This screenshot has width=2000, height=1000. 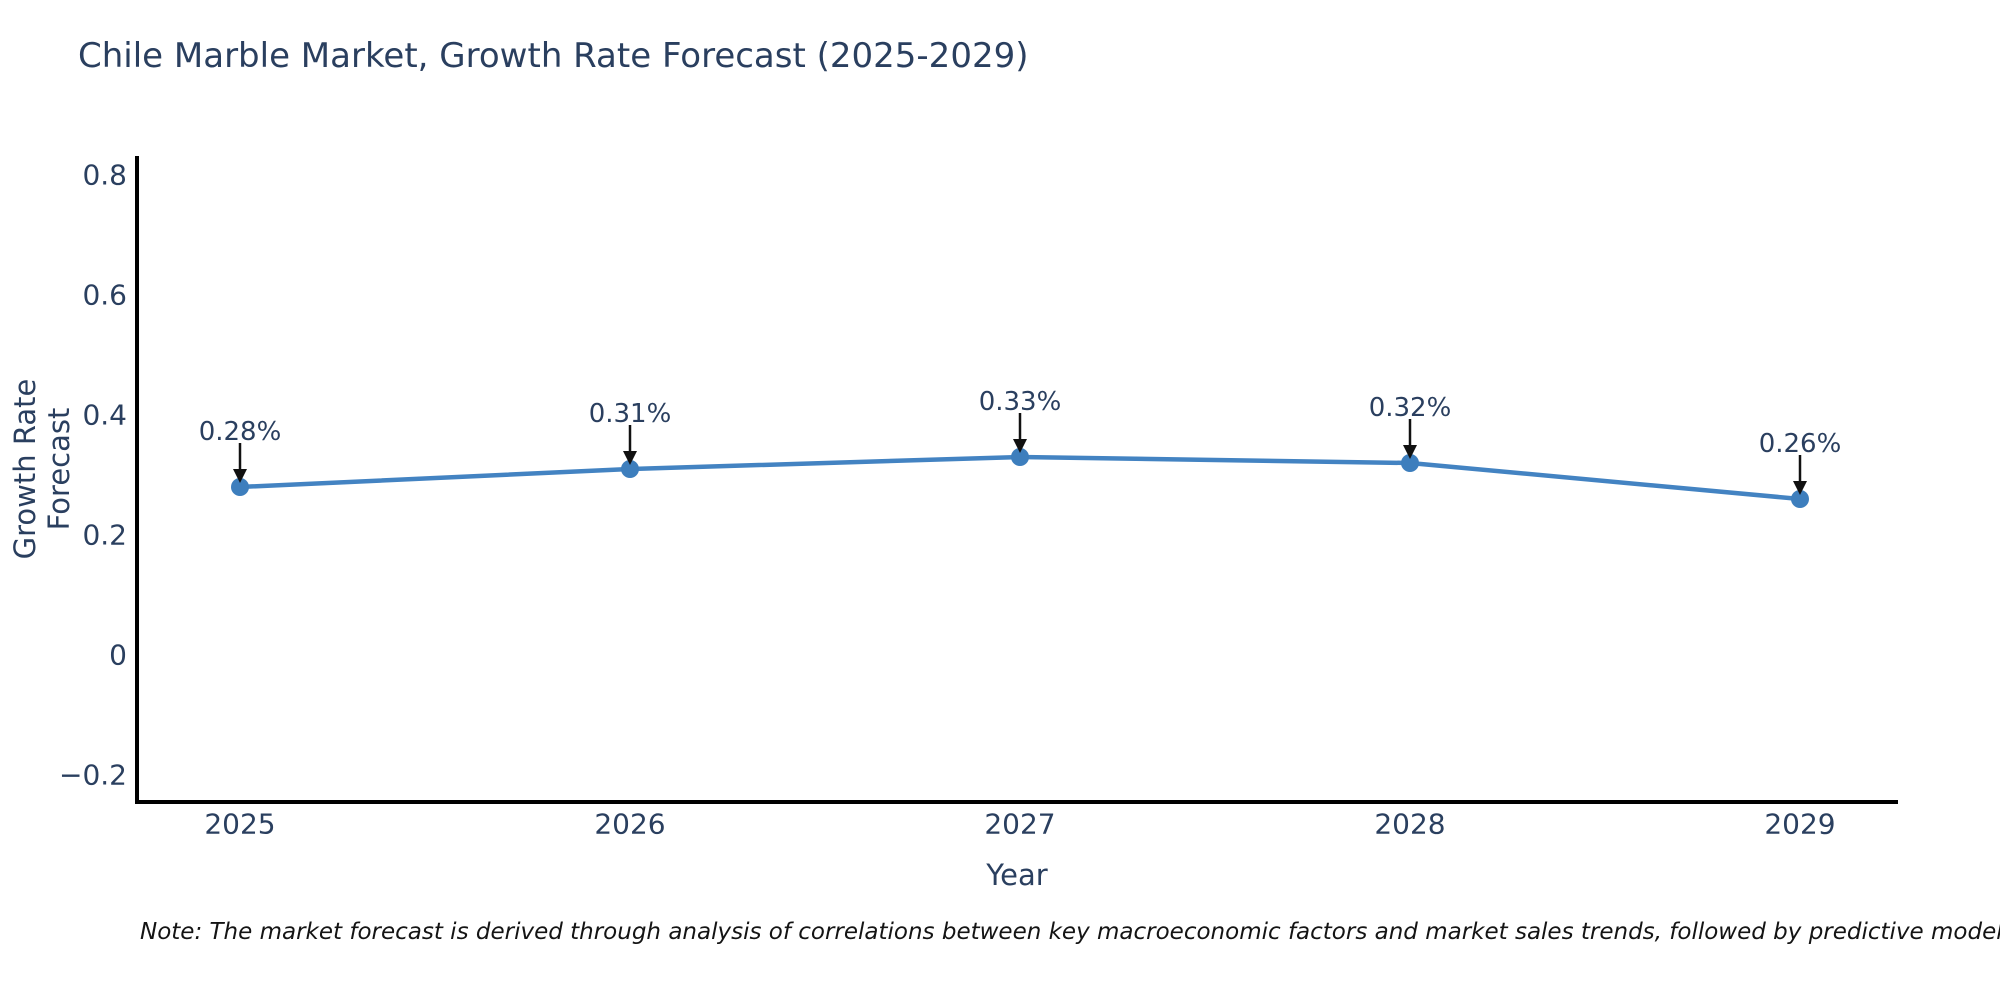 What do you see at coordinates (104, 415) in the screenshot?
I see `y-tick-label: 0.4` at bounding box center [104, 415].